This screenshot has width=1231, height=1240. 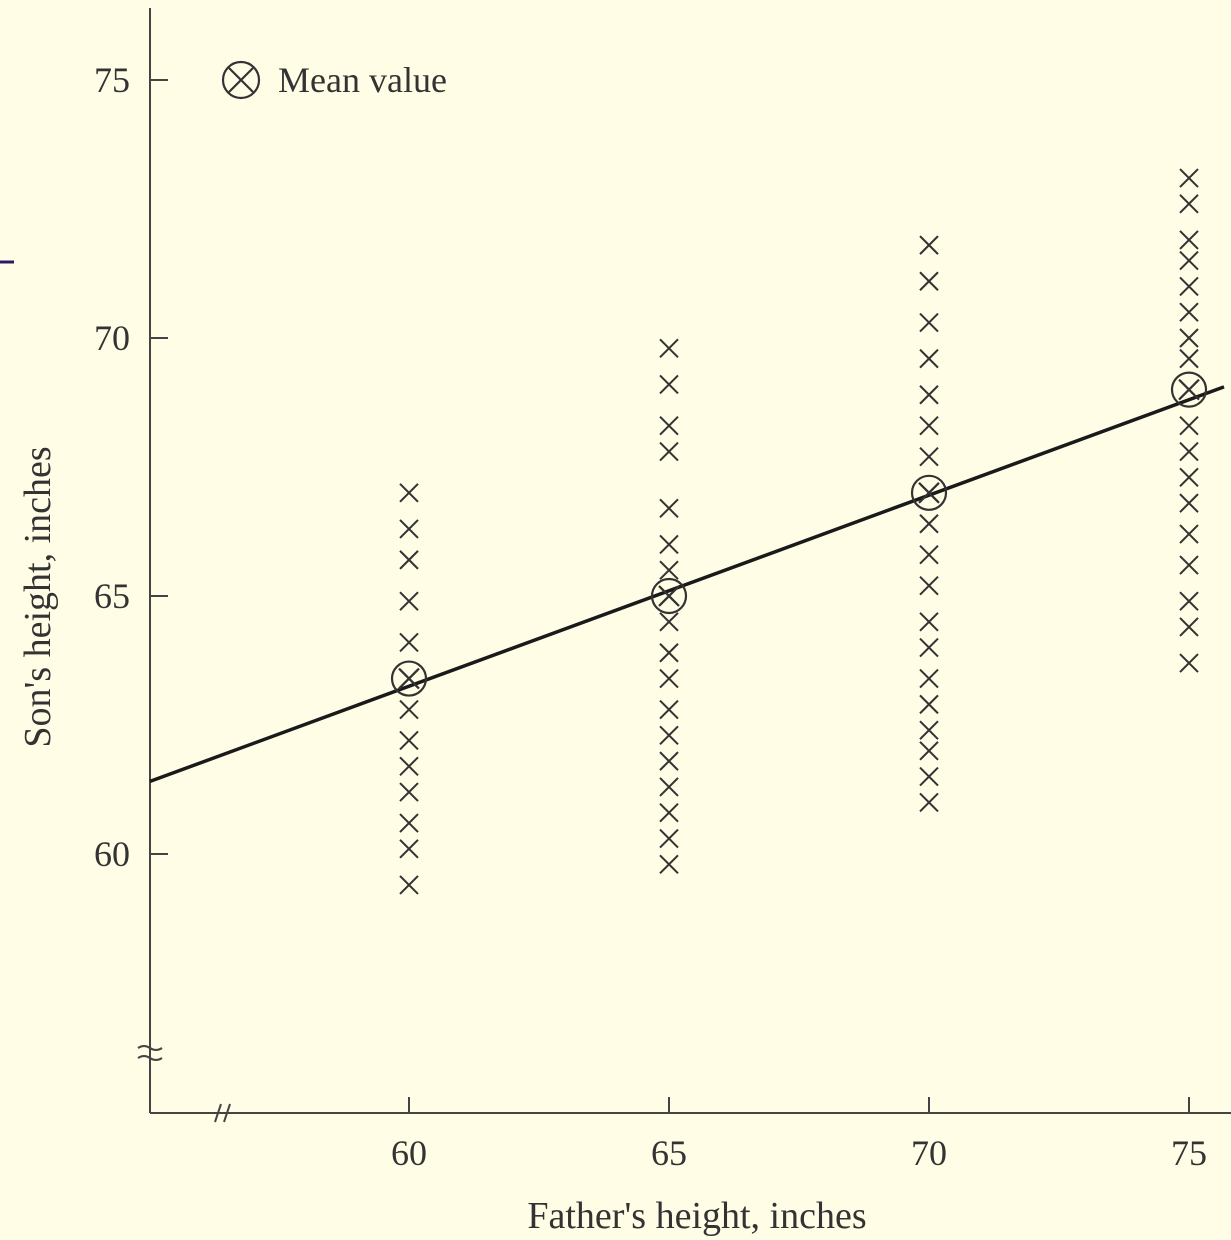 What do you see at coordinates (696, 1216) in the screenshot?
I see `x-axis-title: Father's height, inches` at bounding box center [696, 1216].